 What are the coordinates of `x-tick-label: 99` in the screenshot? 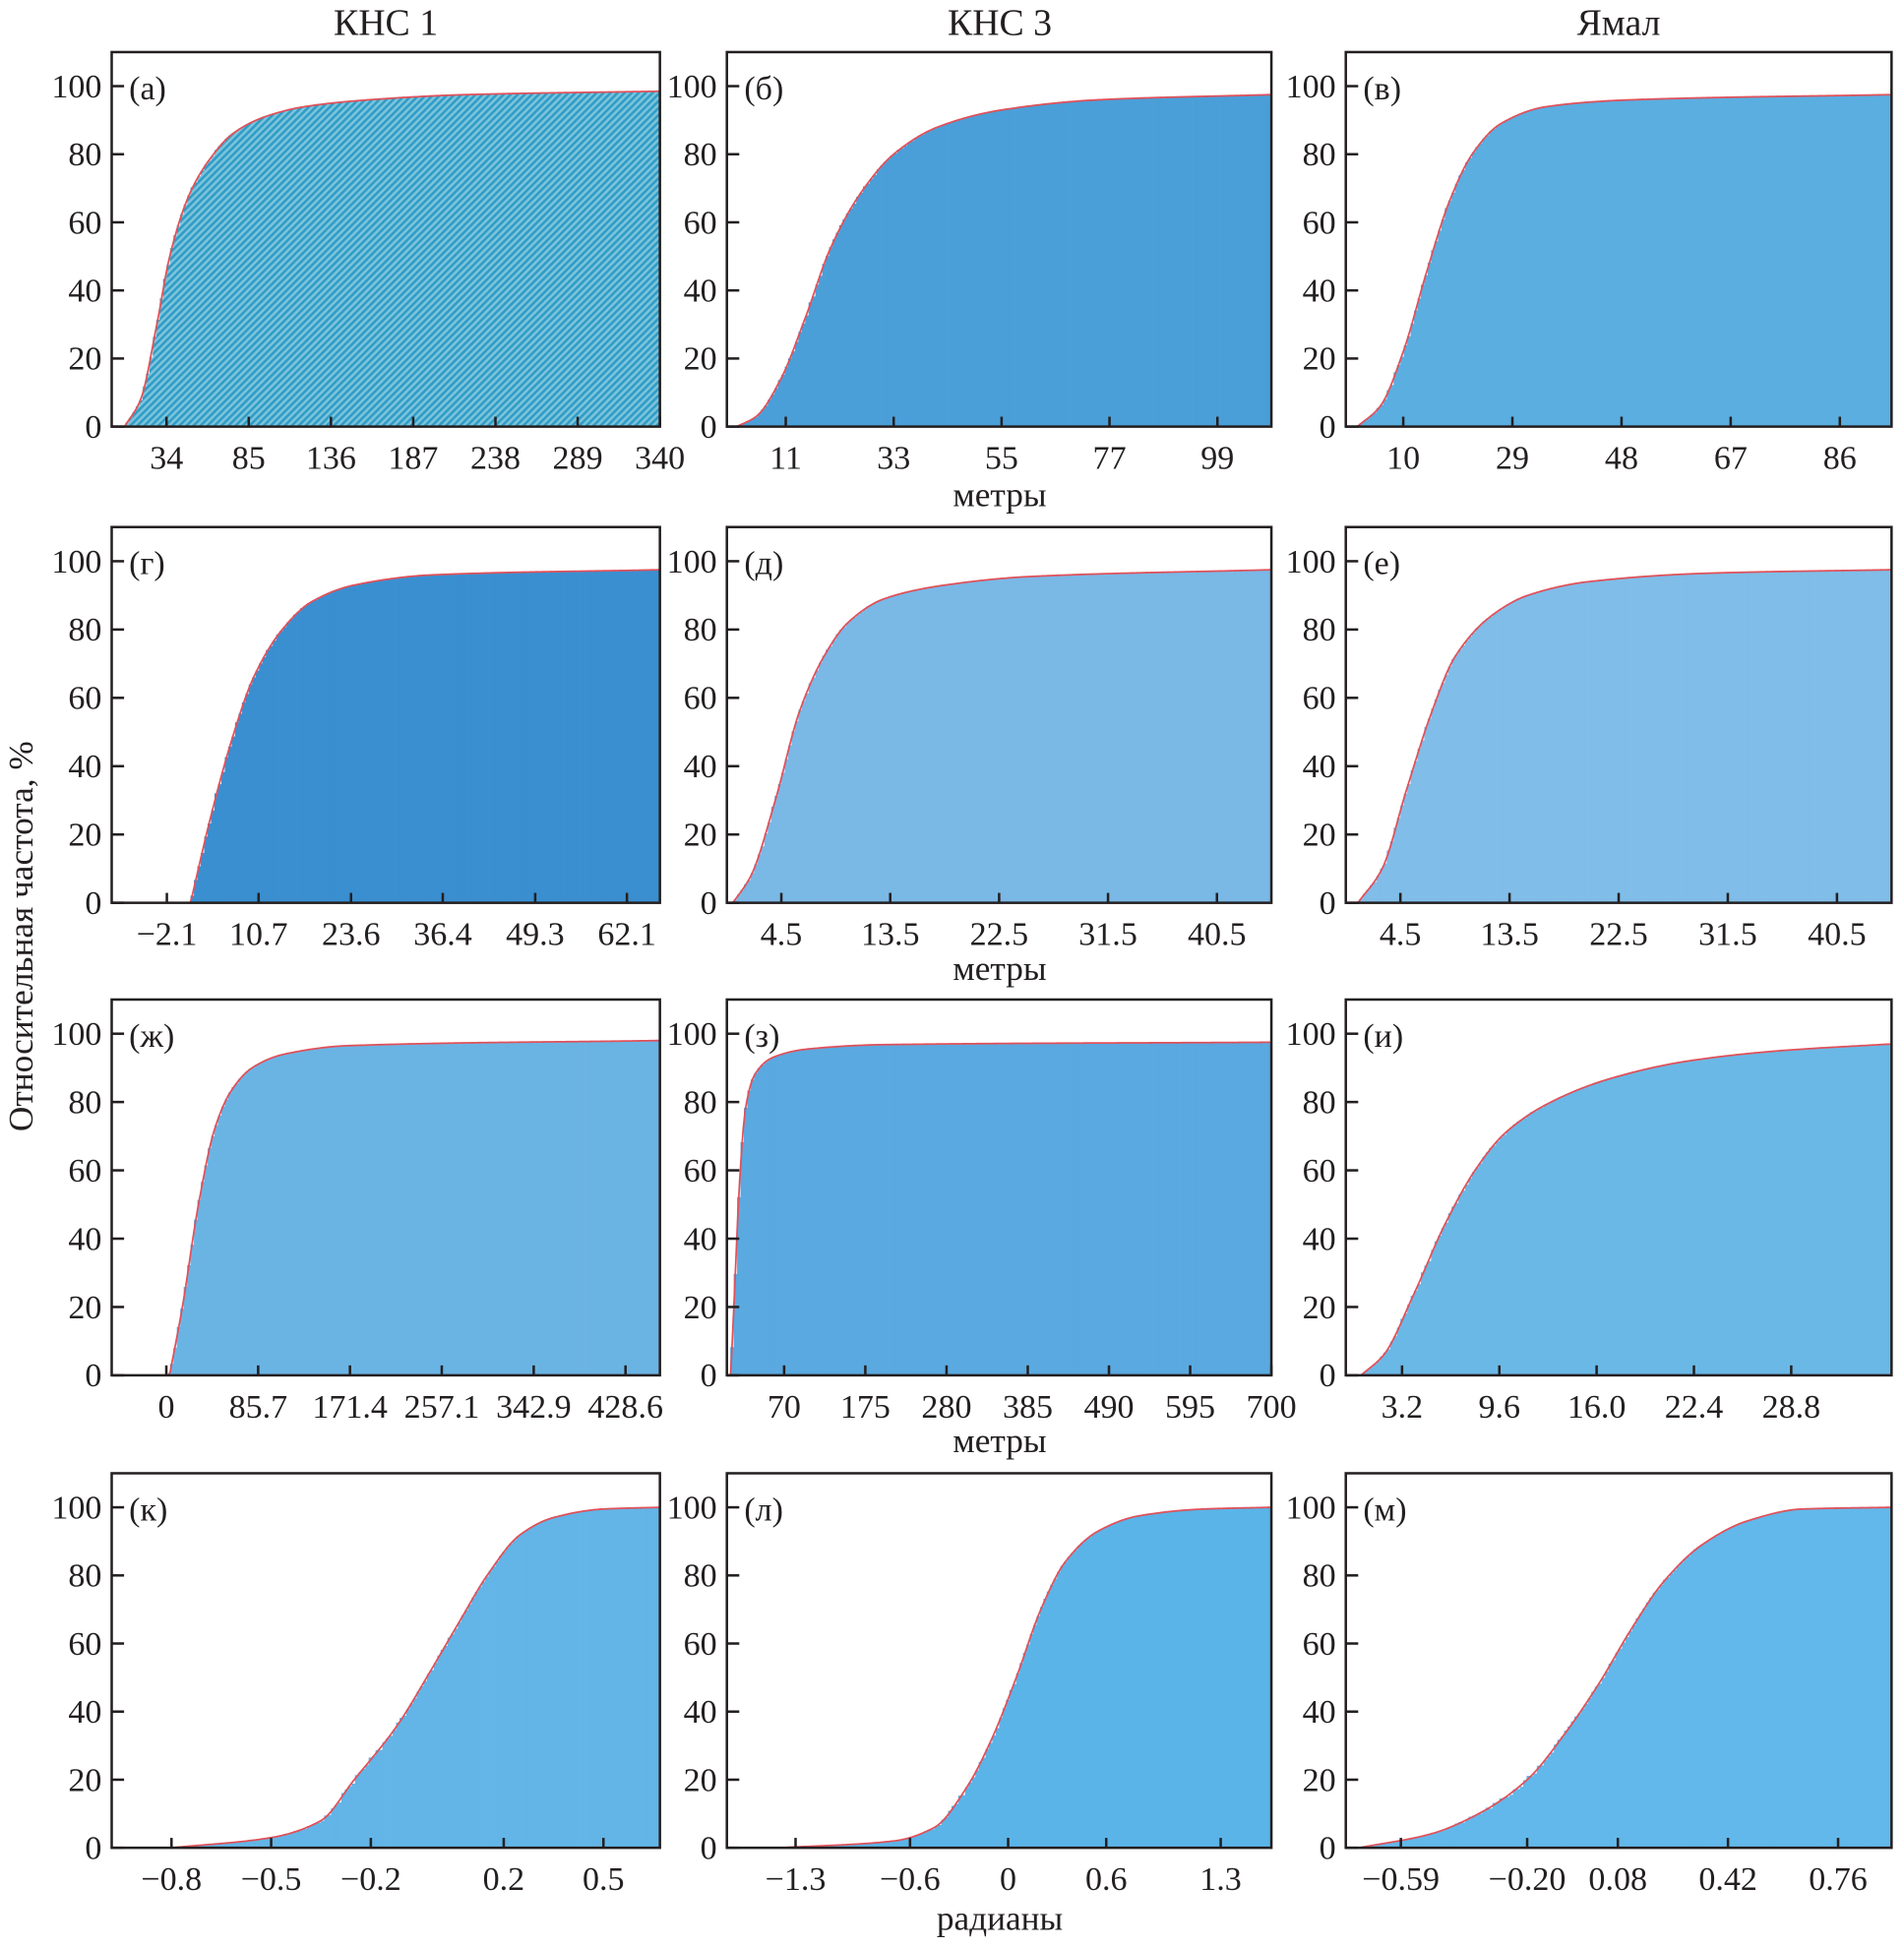 It's located at (1217, 458).